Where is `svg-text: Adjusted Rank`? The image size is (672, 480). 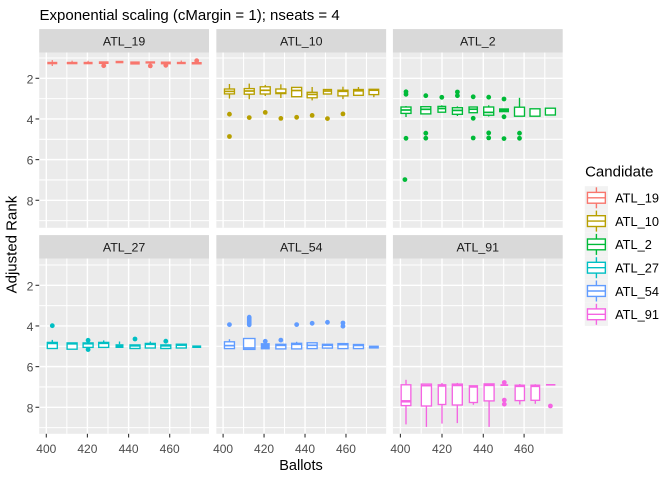 svg-text: Adjusted Rank is located at coordinates (11, 244).